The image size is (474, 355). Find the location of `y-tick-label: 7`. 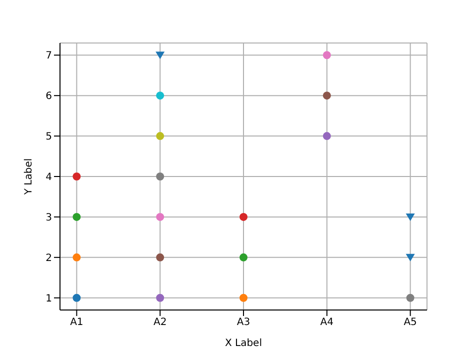

y-tick-label: 7 is located at coordinates (49, 56).